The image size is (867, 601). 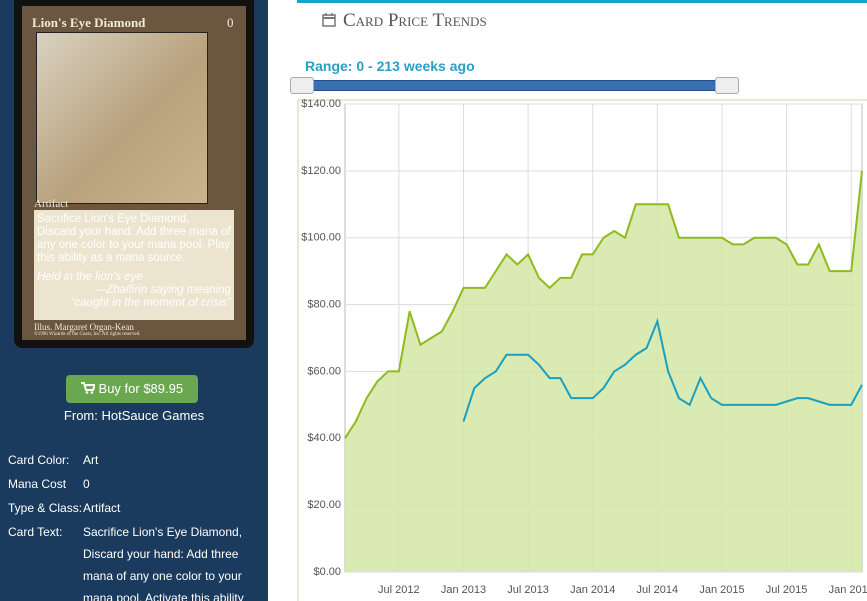 I want to click on x-tick-label: Jul 2013, so click(x=528, y=590).